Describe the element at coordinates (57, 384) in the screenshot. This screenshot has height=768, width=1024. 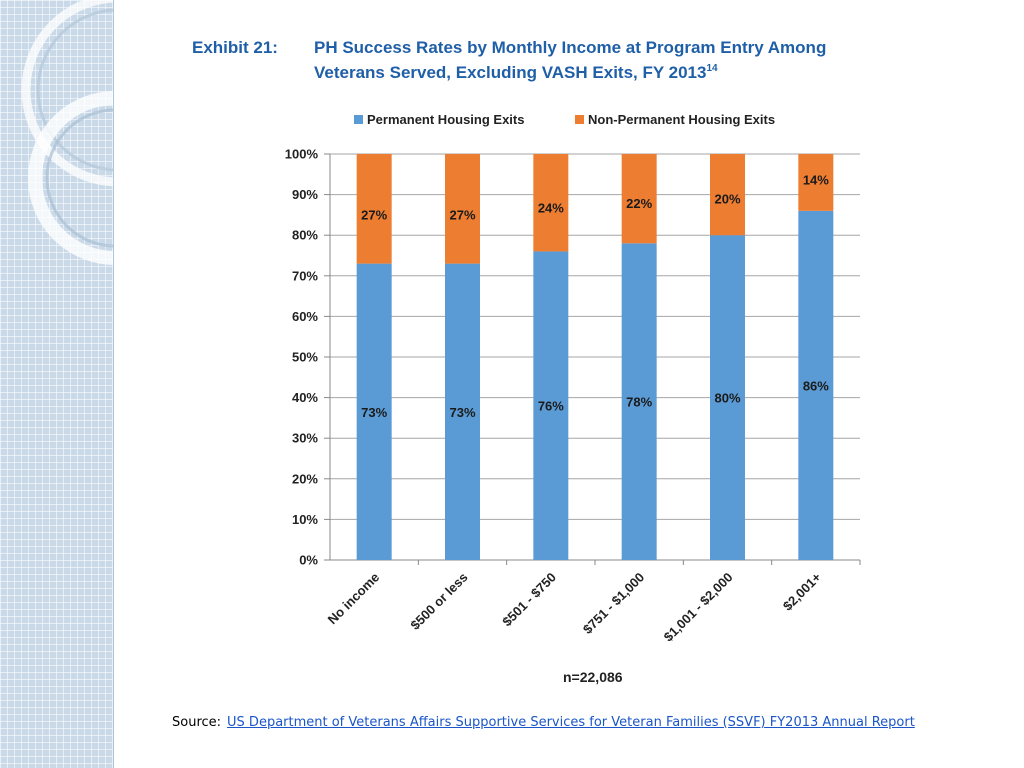
I see `decorative-side-panel` at that location.